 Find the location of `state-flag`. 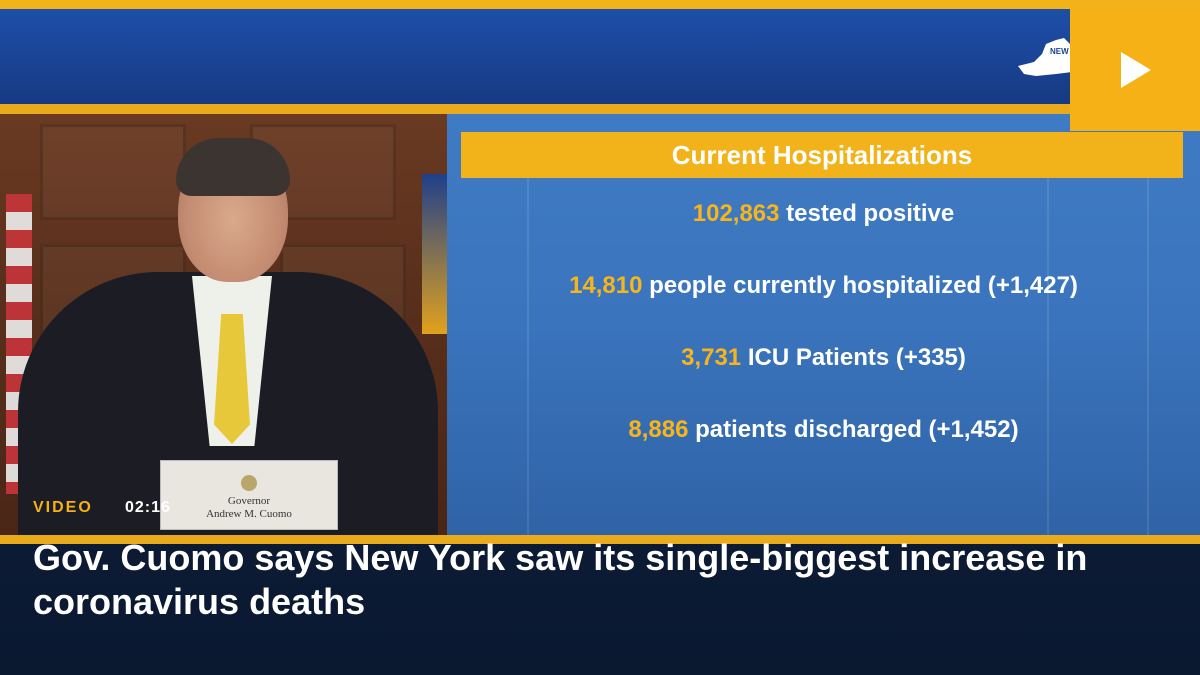

state-flag is located at coordinates (434, 254).